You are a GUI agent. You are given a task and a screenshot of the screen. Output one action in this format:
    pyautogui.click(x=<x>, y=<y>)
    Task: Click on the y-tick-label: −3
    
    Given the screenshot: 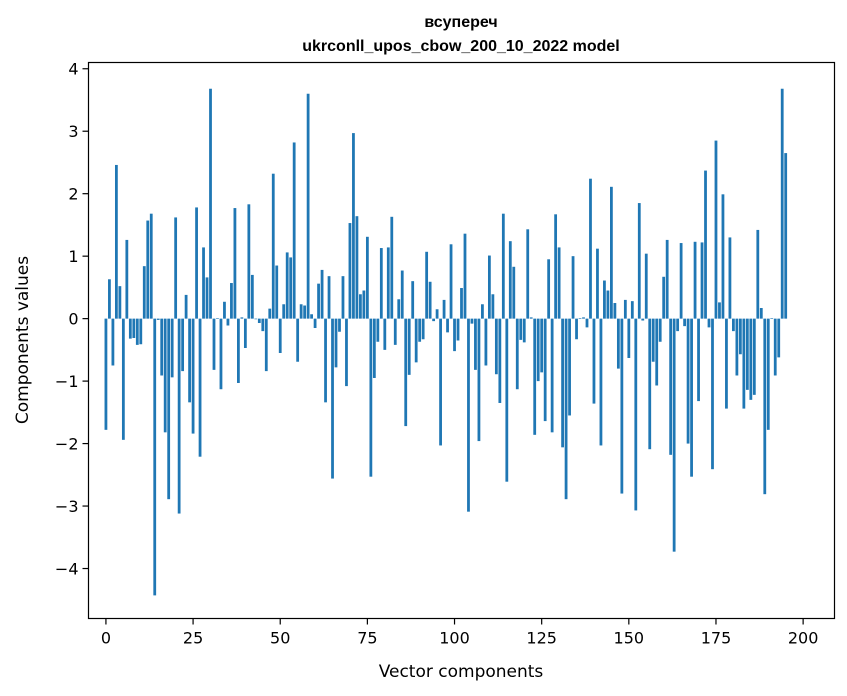 What is the action you would take?
    pyautogui.click(x=67, y=506)
    